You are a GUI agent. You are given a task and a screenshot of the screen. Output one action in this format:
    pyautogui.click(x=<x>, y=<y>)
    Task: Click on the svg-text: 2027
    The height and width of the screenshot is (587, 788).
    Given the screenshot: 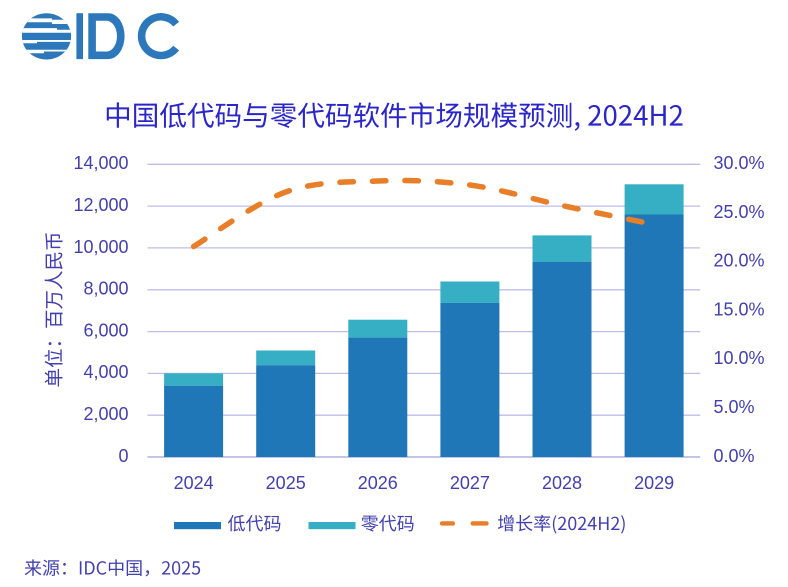 What is the action you would take?
    pyautogui.click(x=470, y=483)
    